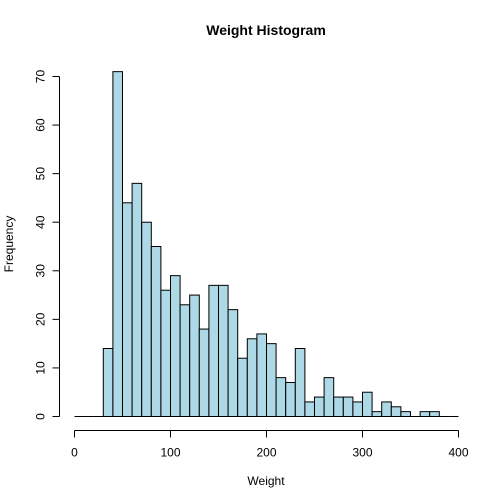 The width and height of the screenshot is (504, 504). What do you see at coordinates (47, 245) in the screenshot?
I see `y-axis: 0 10 20 30 40 50 60 70` at bounding box center [47, 245].